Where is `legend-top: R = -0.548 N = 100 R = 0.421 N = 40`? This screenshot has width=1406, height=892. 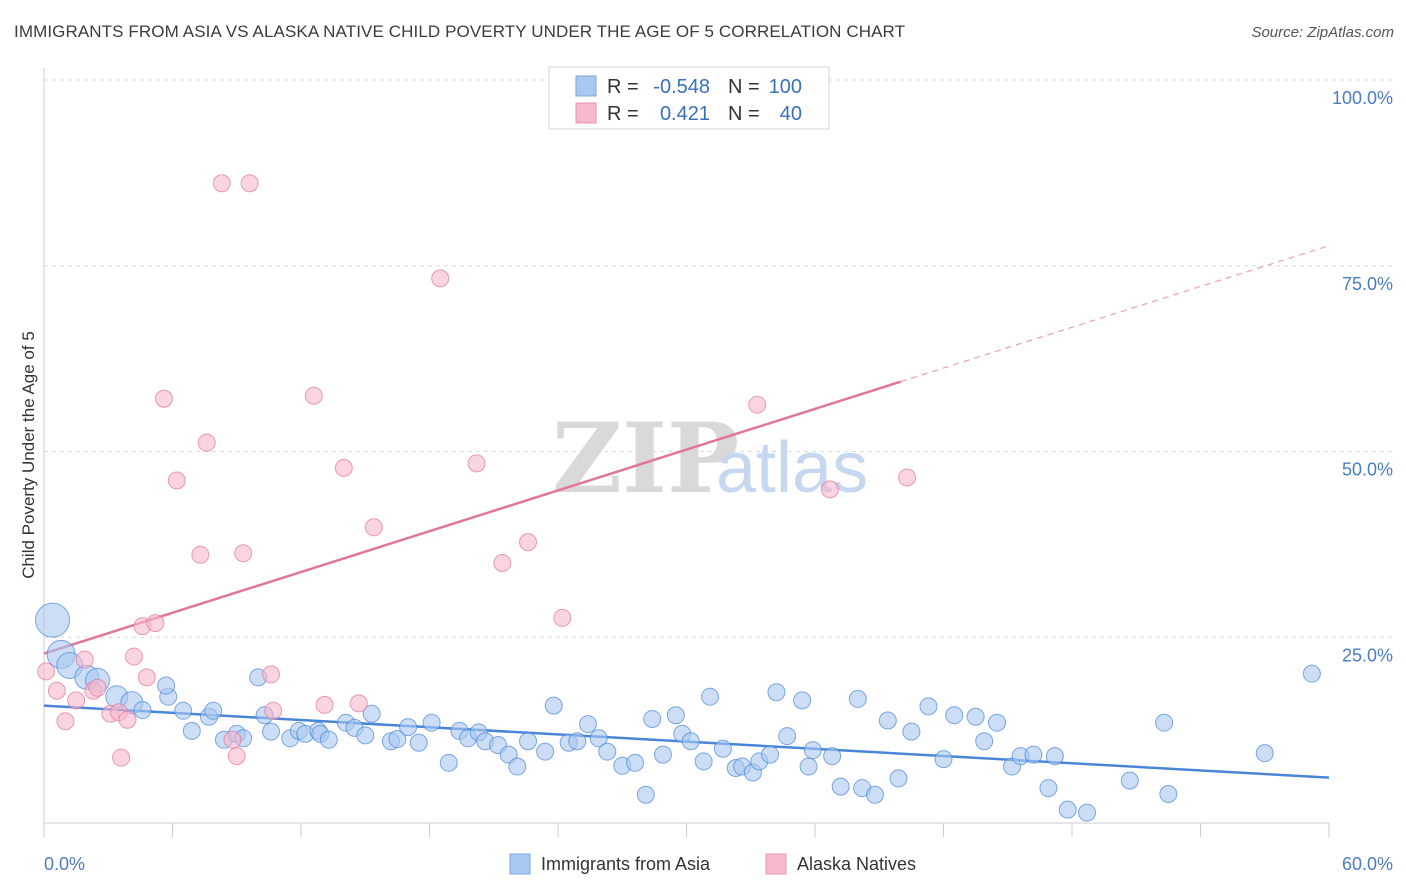 legend-top: R = -0.548 N = 100 R = 0.421 N = 40 is located at coordinates (689, 98).